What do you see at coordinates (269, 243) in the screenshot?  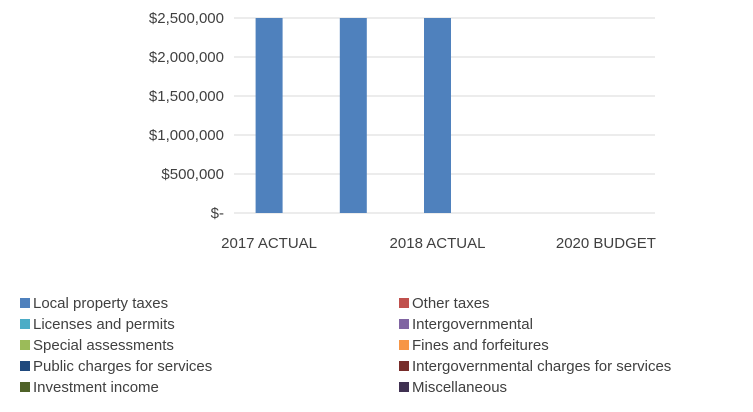 I see `x-tick-label: 2017 ACTUAL` at bounding box center [269, 243].